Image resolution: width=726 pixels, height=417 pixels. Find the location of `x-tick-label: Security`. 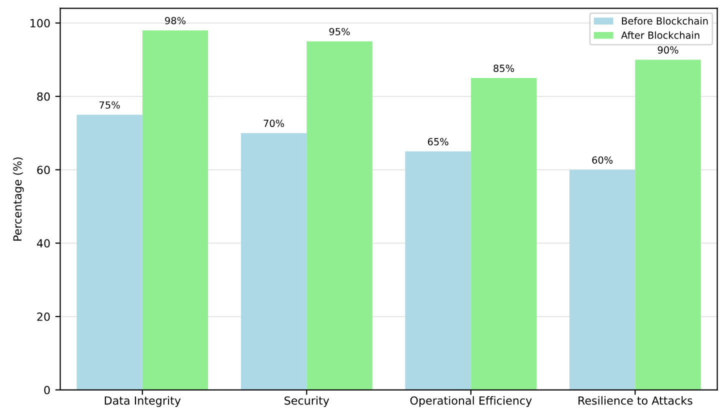

x-tick-label: Security is located at coordinates (307, 401).